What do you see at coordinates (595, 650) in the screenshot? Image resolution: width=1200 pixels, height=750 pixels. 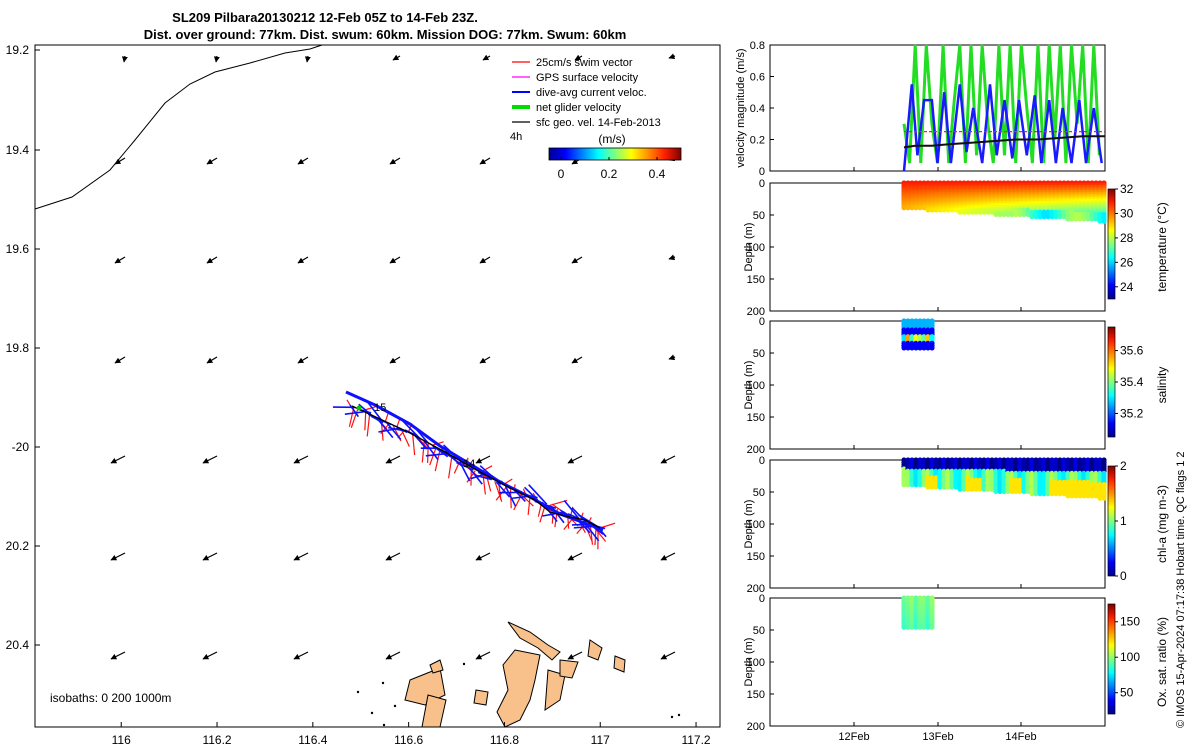 I see `island` at bounding box center [595, 650].